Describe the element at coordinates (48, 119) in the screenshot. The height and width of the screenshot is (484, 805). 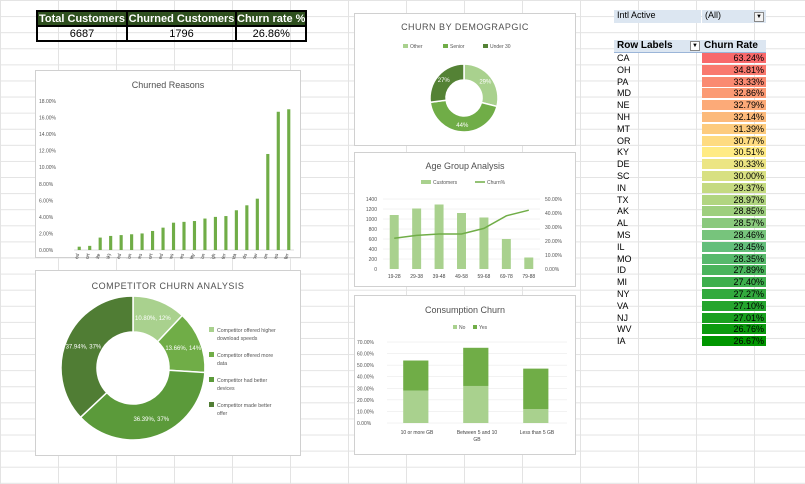
I see `y-tick-label: 16.00%` at that location.